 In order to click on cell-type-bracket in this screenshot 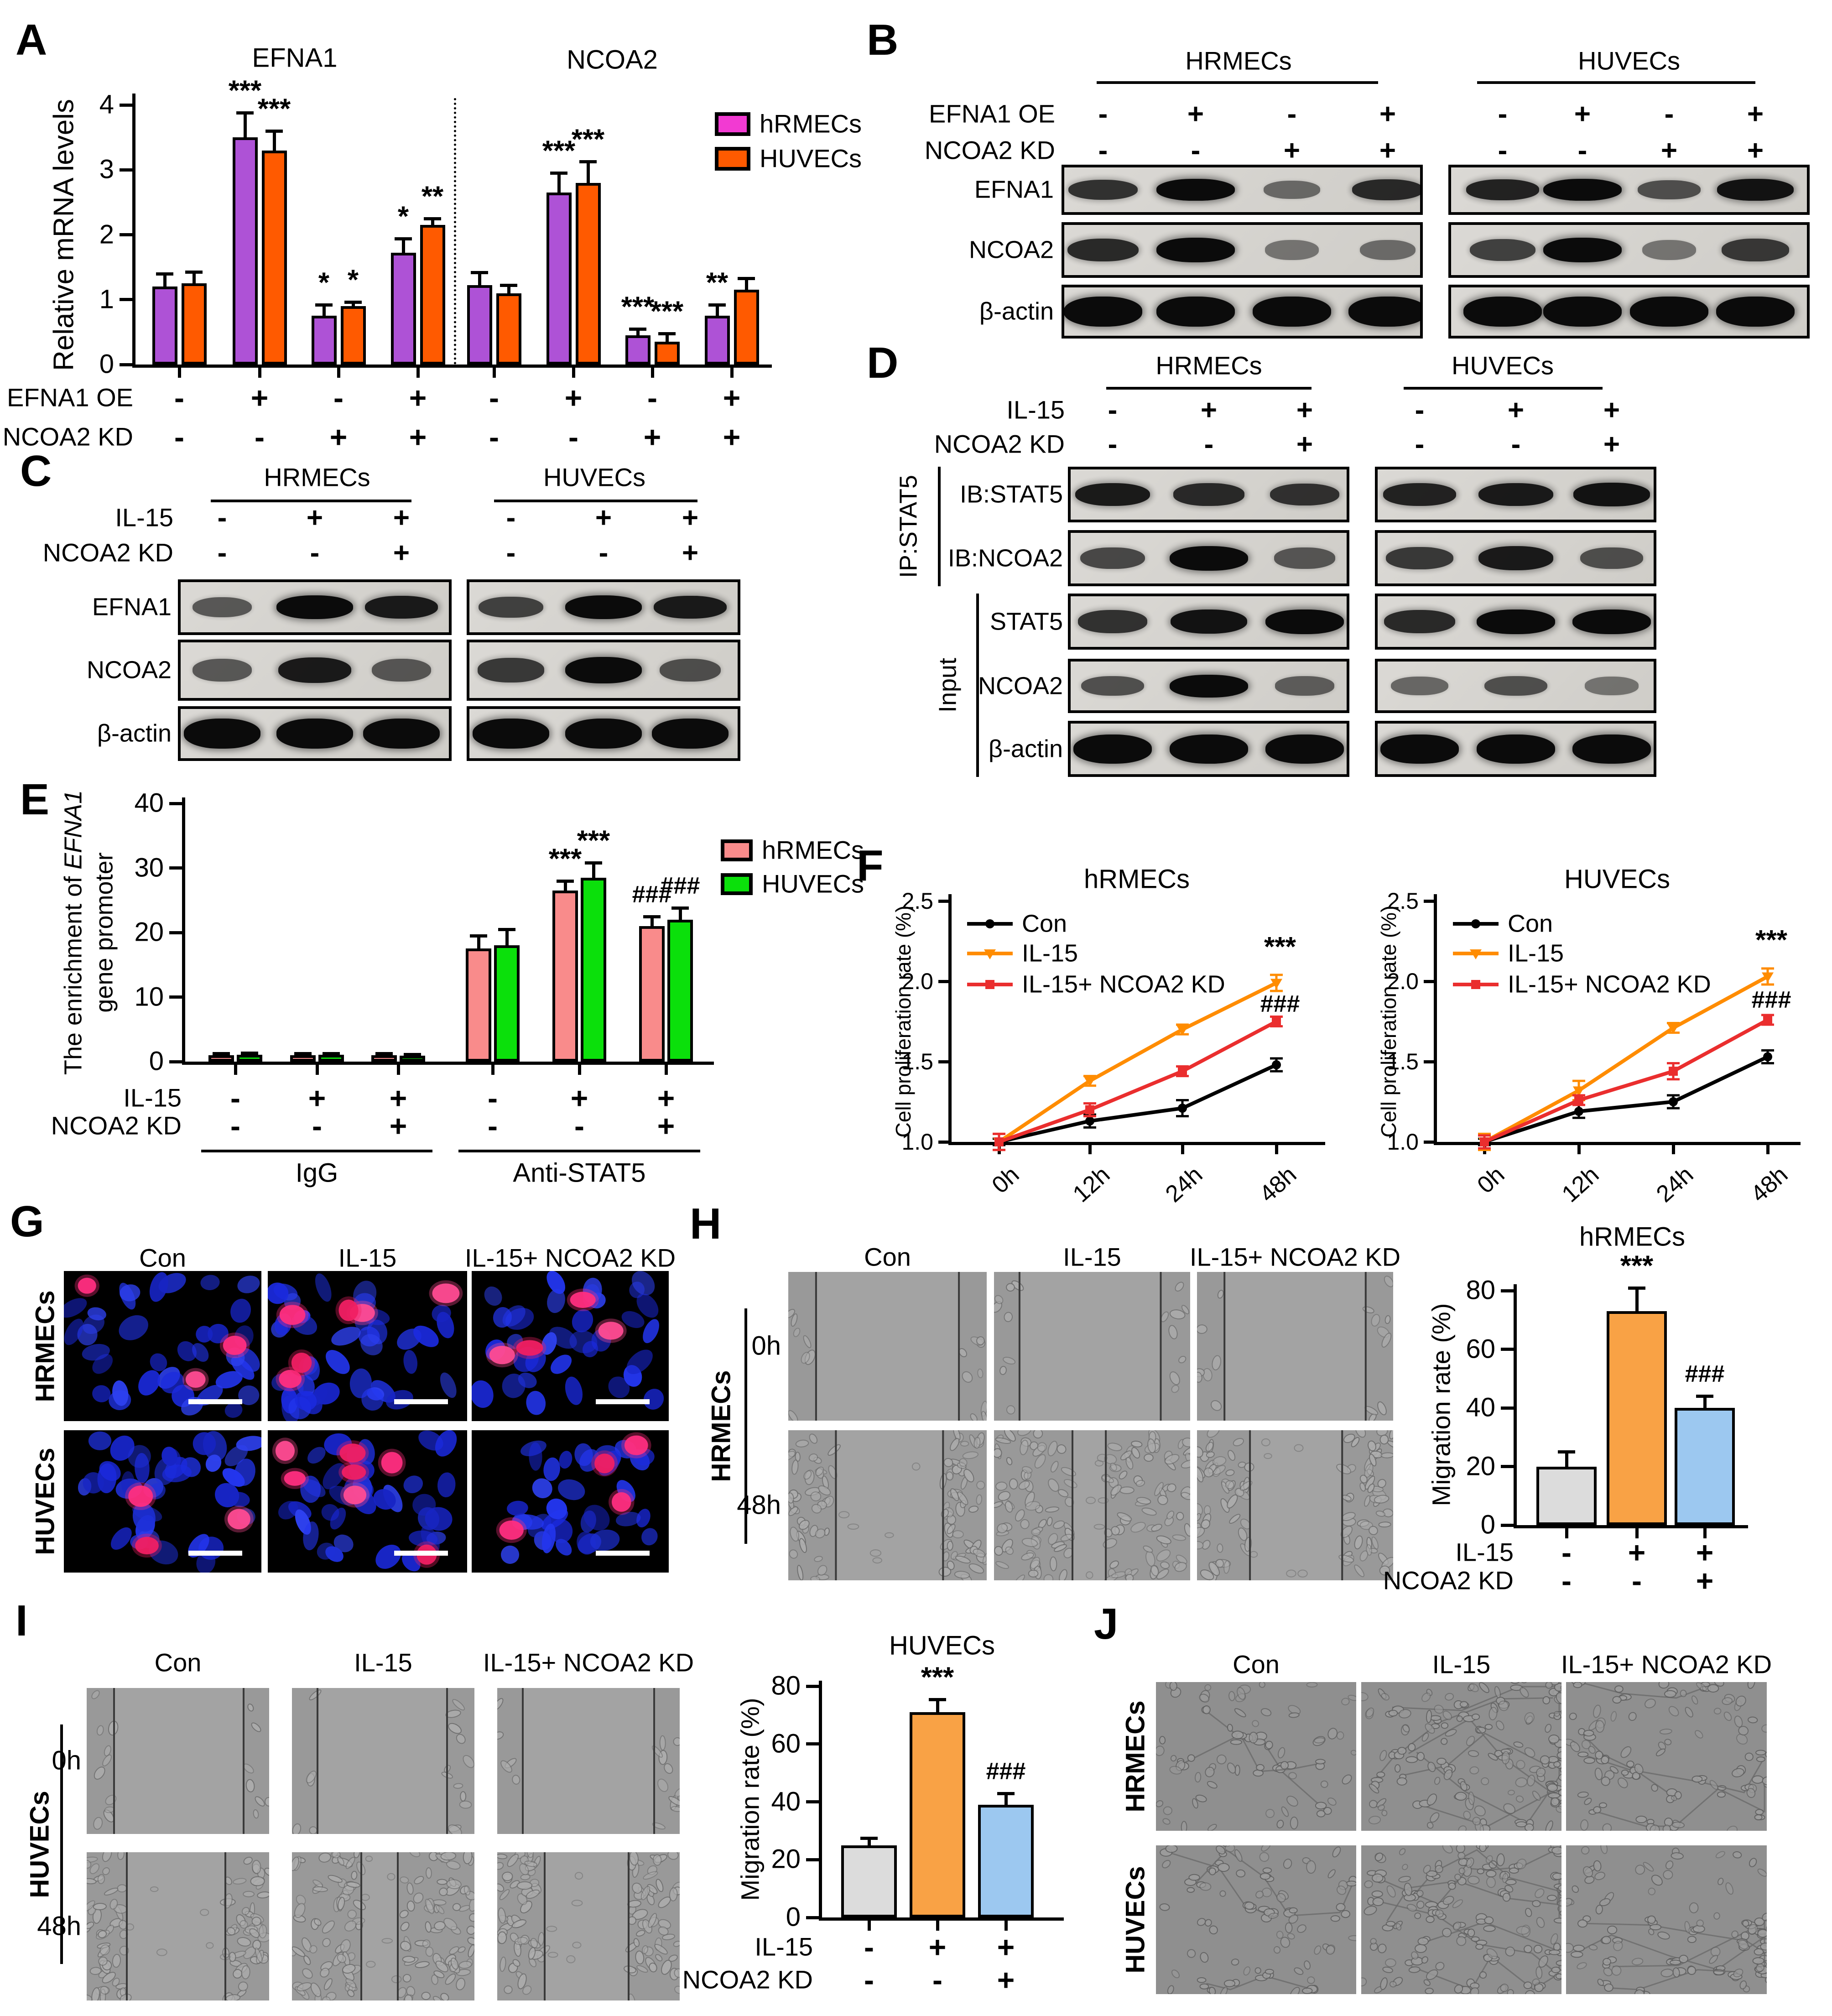, I will do `click(745, 1426)`.